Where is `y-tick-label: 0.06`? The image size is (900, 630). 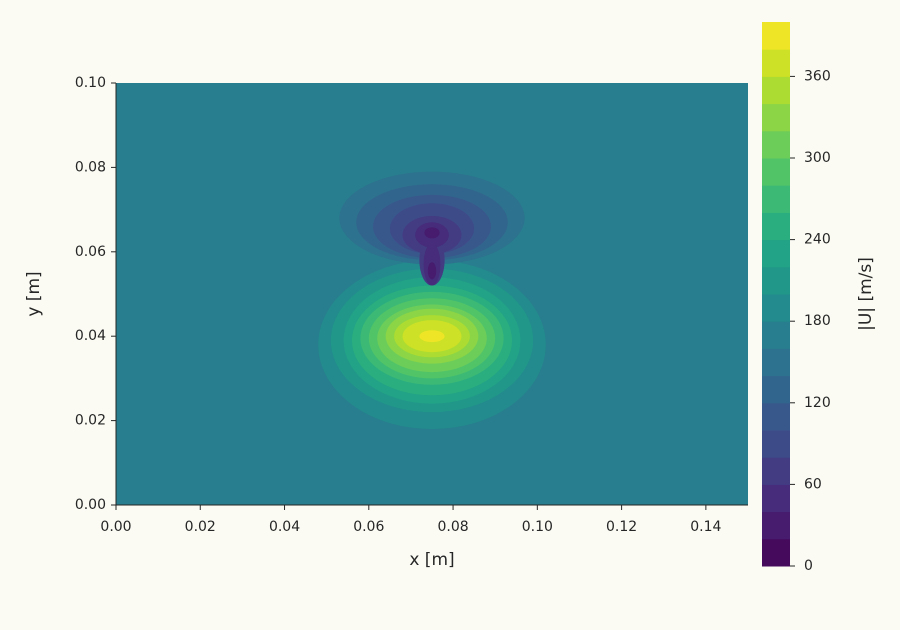
y-tick-label: 0.06 is located at coordinates (90, 252).